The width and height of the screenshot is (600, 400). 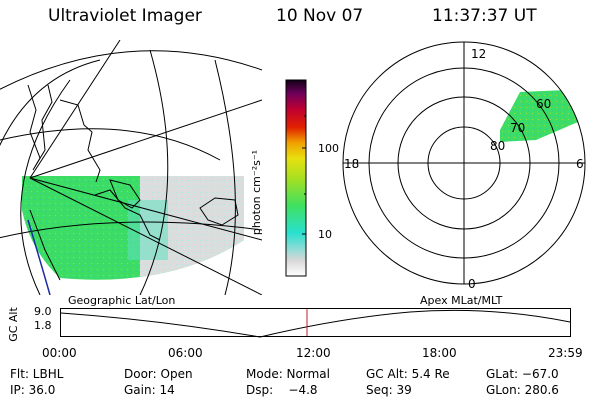 What do you see at coordinates (522, 390) in the screenshot?
I see `glon-readout: GLon: 280.6` at bounding box center [522, 390].